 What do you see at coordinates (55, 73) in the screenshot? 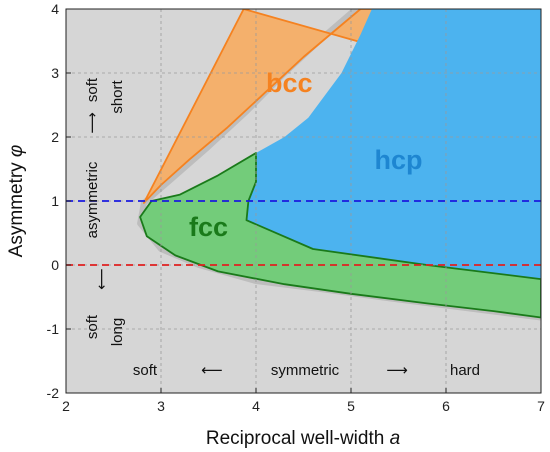
I see `y-tick-label: 3` at bounding box center [55, 73].